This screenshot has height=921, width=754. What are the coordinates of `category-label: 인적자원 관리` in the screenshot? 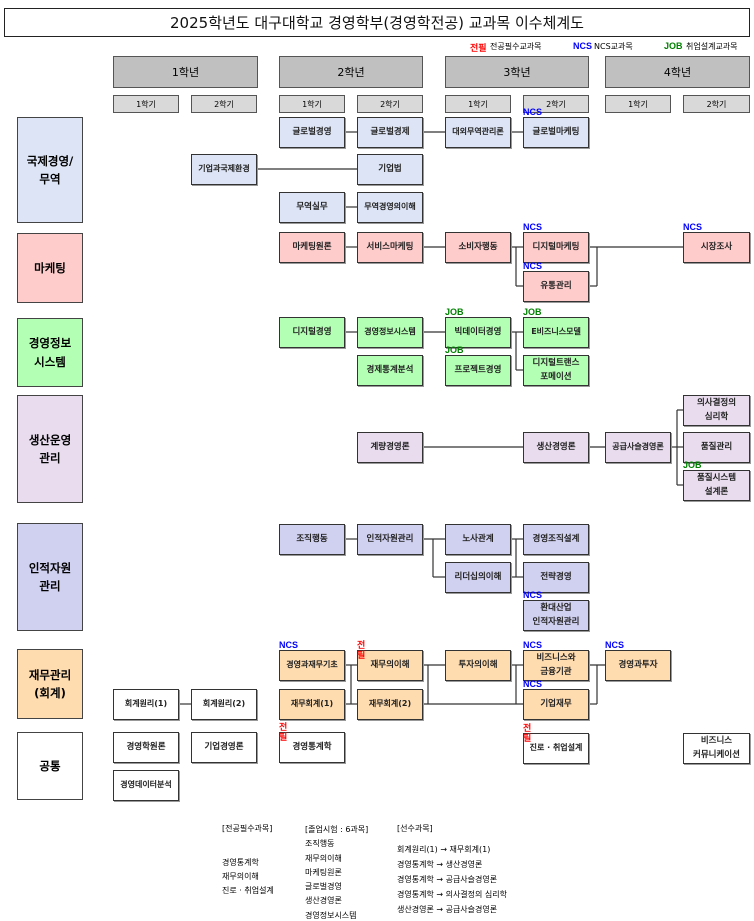 It's located at (50, 577).